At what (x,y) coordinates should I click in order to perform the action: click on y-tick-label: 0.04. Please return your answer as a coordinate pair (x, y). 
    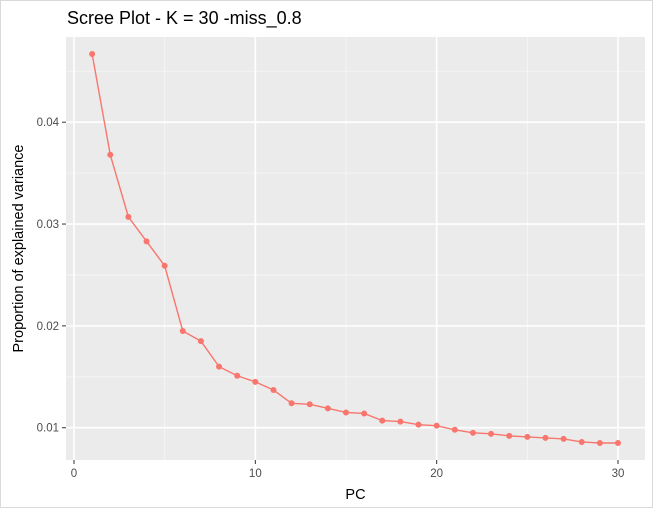
    Looking at the image, I should click on (48, 123).